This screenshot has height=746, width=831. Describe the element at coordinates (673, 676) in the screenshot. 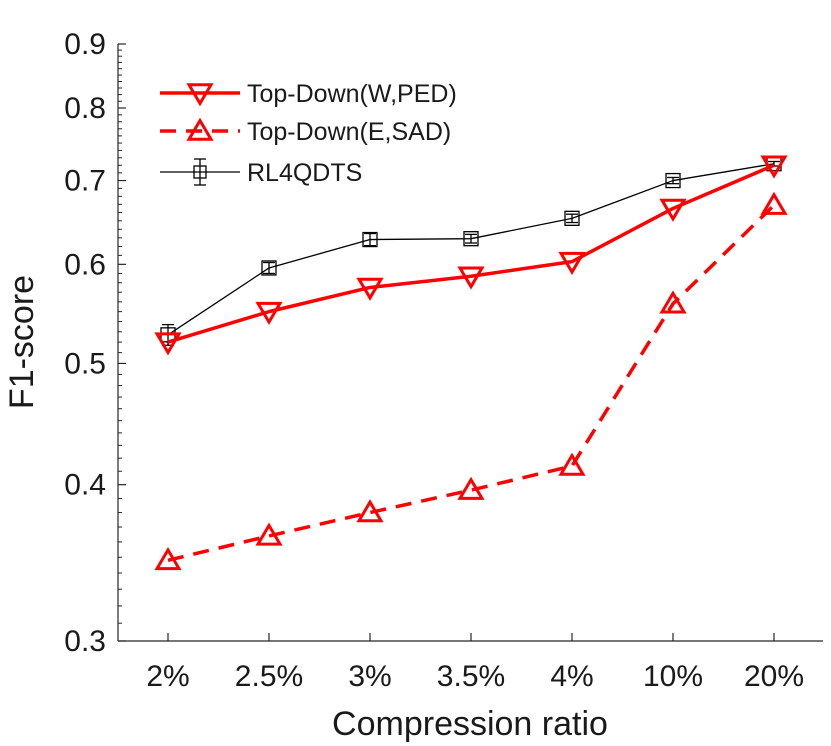

I see `x-tick-label: 10%` at that location.